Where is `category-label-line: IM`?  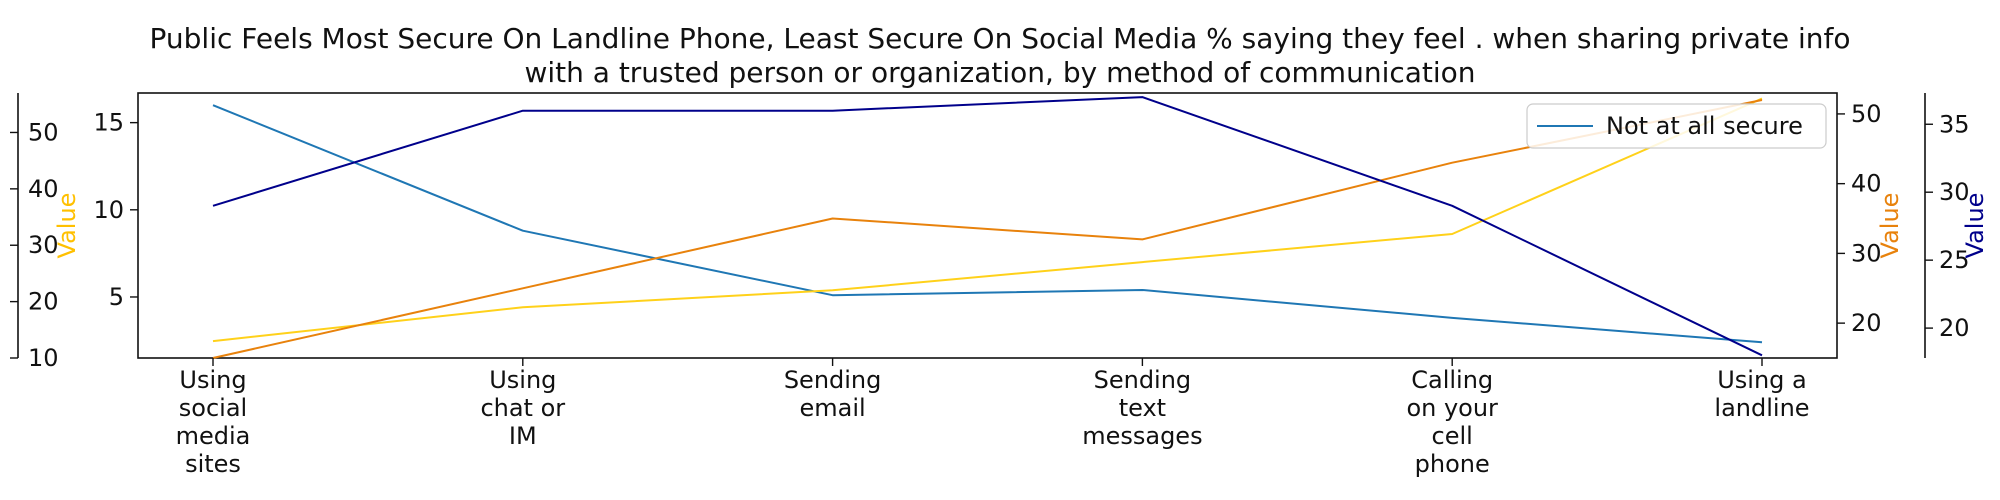
category-label-line: IM is located at coordinates (523, 436).